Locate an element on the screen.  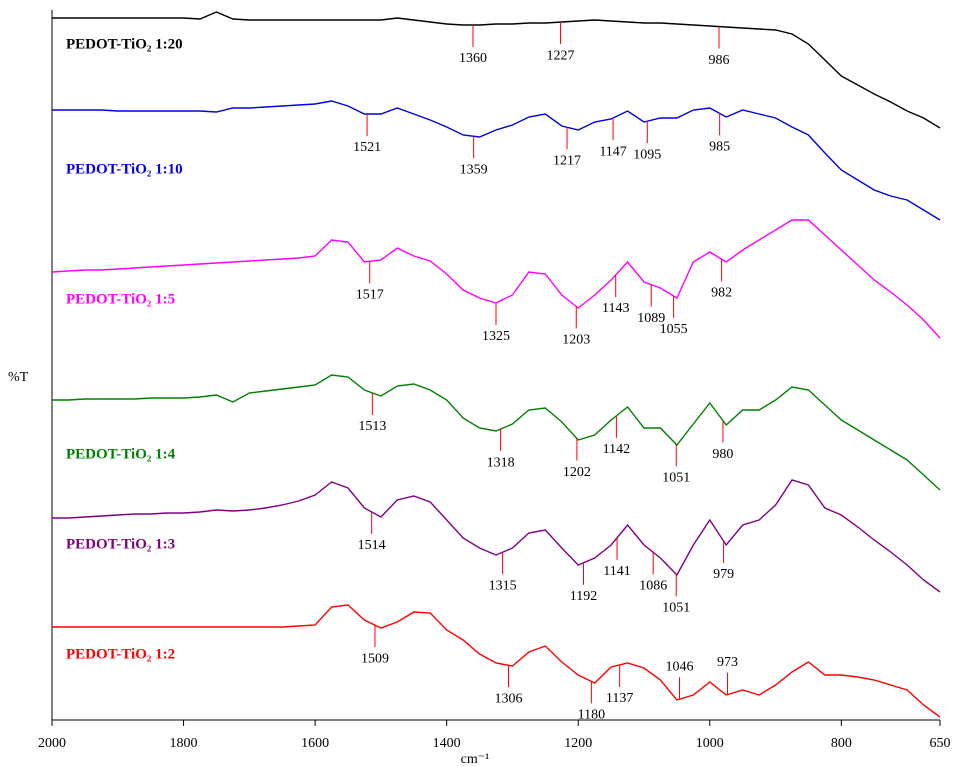
peak-label: 1509 is located at coordinates (375, 658).